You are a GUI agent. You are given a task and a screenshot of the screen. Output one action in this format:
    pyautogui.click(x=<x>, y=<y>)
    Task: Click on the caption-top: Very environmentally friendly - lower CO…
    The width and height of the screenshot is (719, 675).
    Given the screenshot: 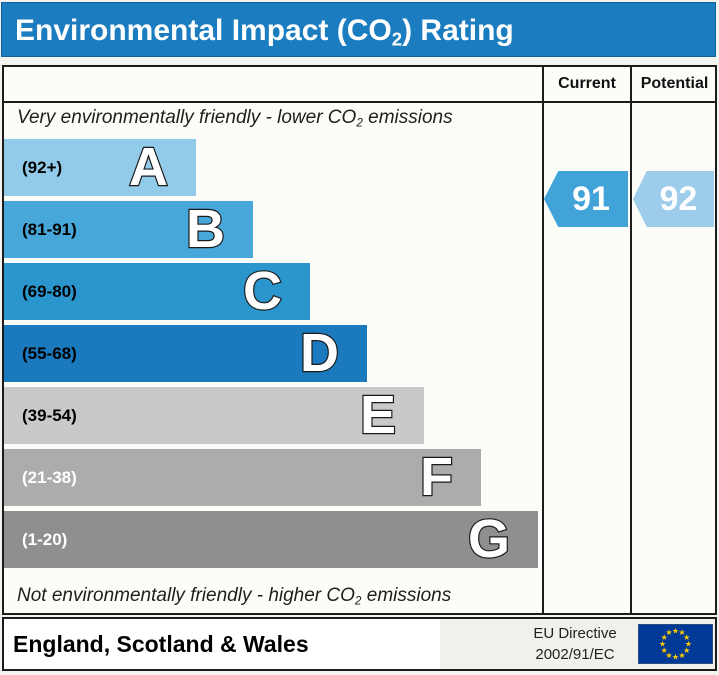 What is the action you would take?
    pyautogui.click(x=235, y=118)
    